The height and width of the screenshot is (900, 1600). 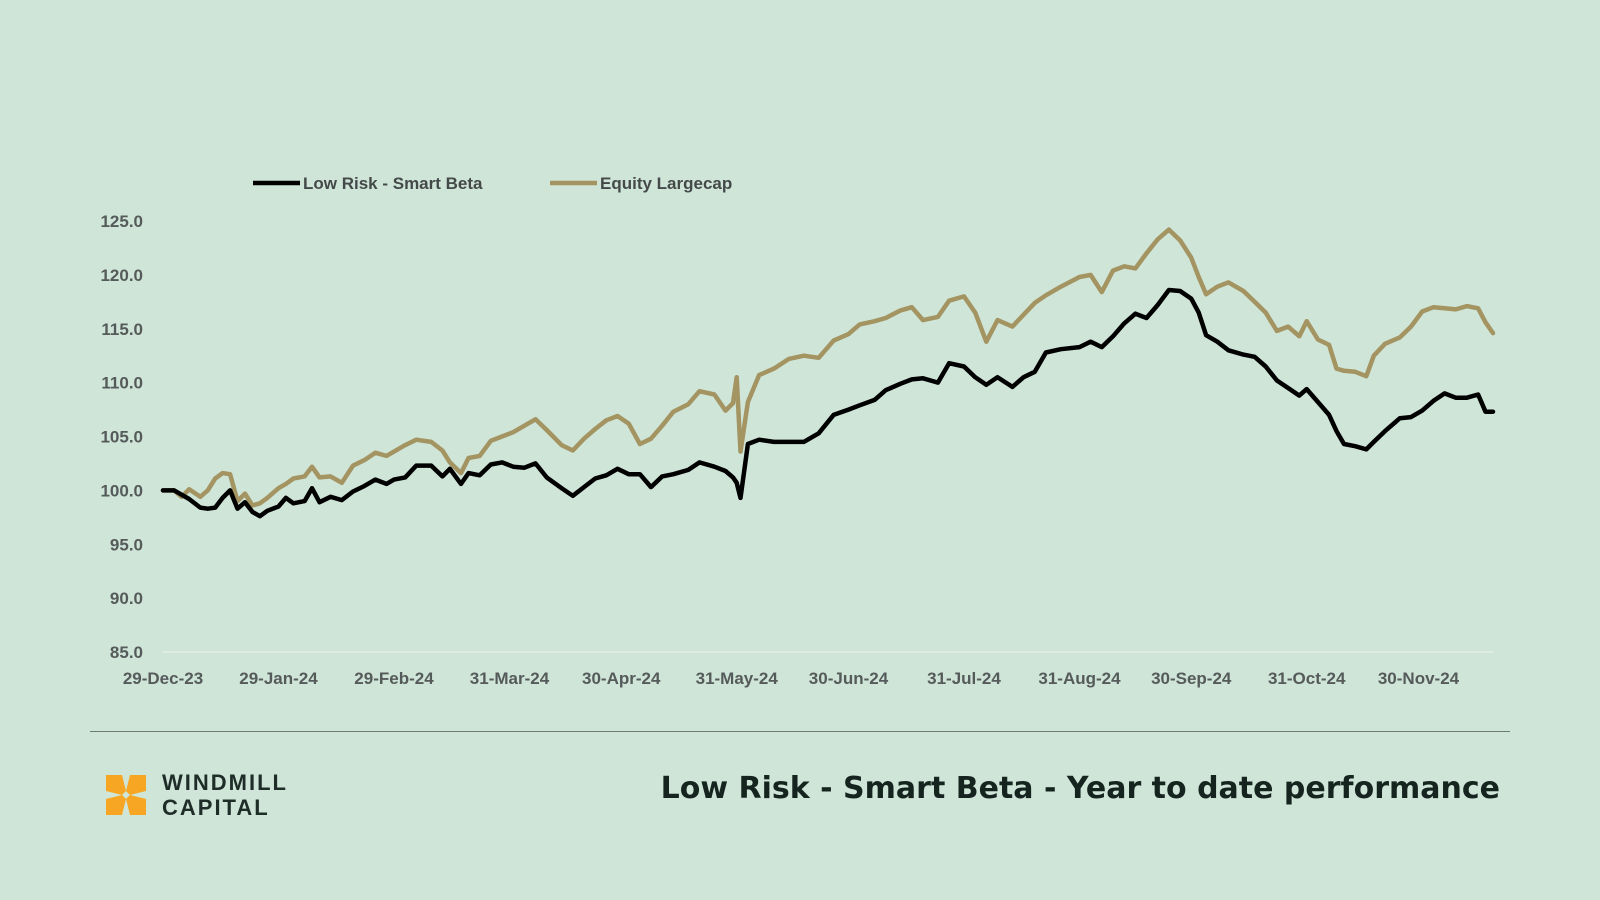 I want to click on y-tick-label: 115.0, so click(x=122, y=329).